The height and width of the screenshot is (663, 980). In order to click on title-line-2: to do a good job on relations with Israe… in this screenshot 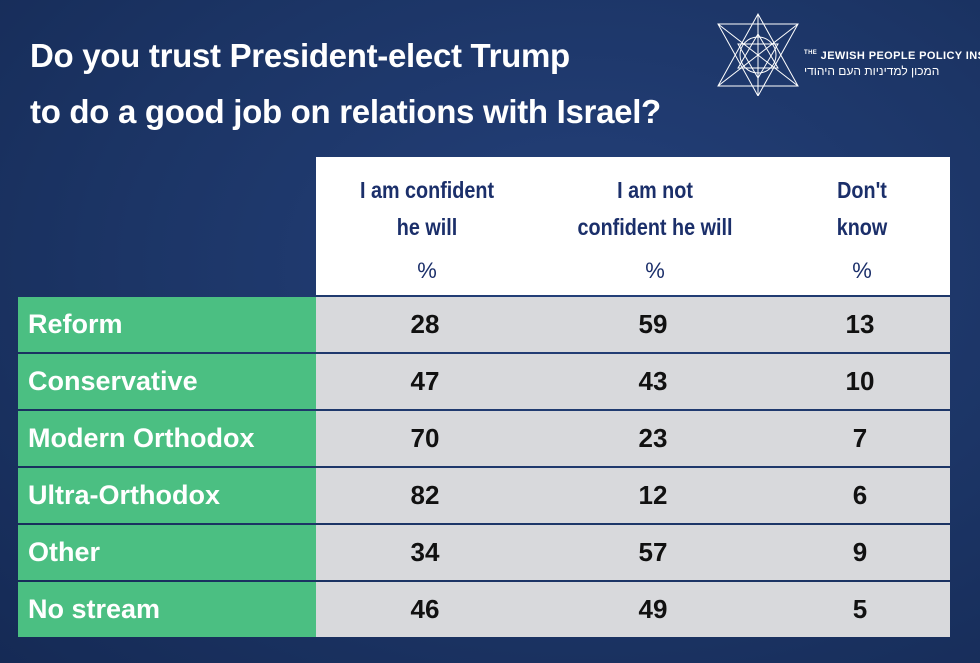, I will do `click(345, 111)`.